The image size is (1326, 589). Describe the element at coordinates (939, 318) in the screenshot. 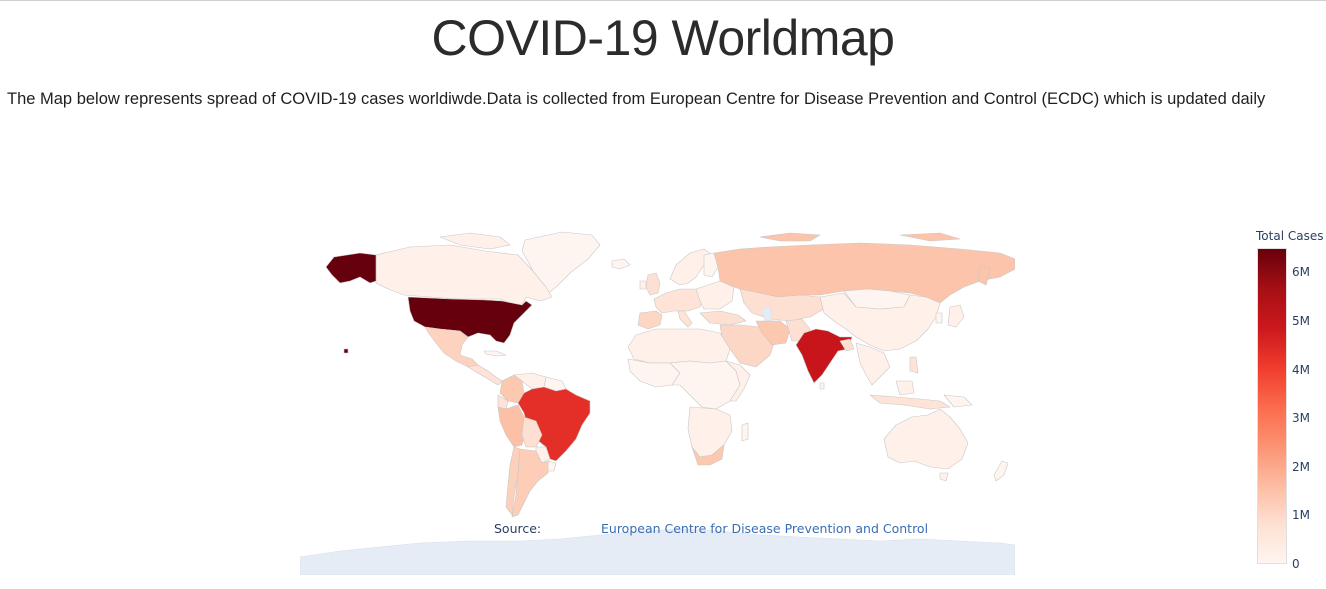

I see `country-korea` at that location.